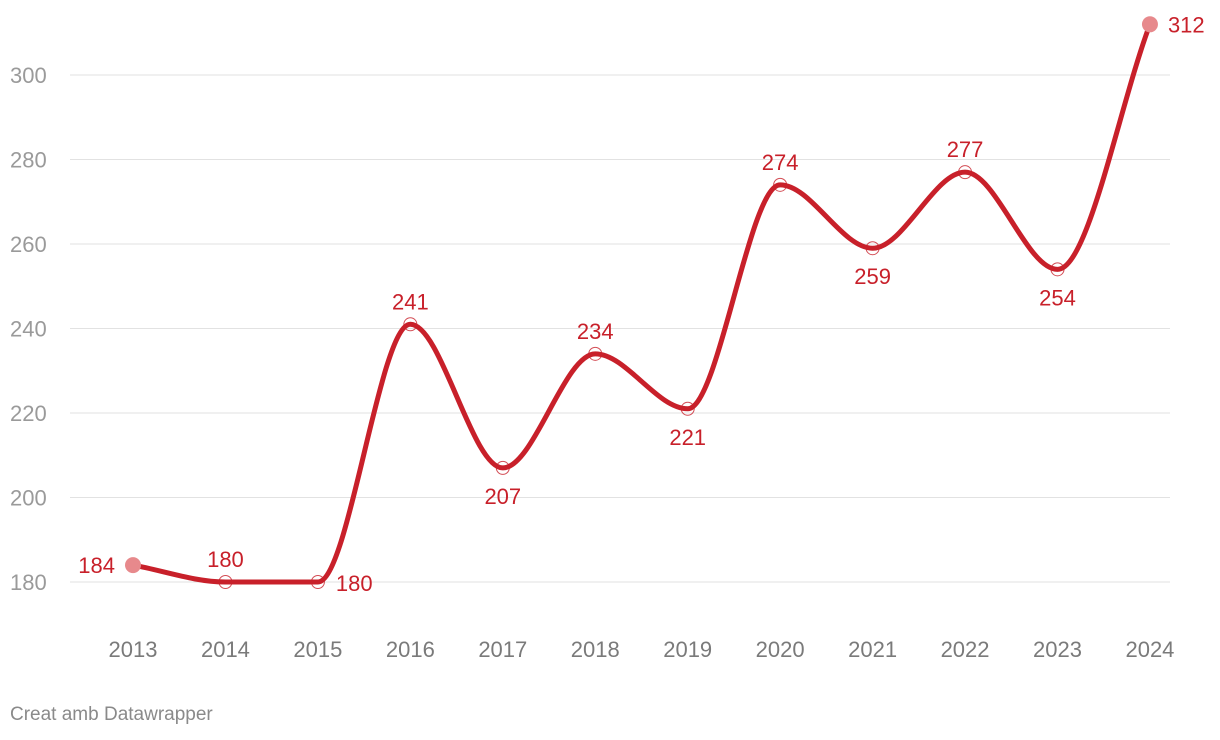  Describe the element at coordinates (225, 649) in the screenshot. I see `x-tick-label: 2014` at that location.